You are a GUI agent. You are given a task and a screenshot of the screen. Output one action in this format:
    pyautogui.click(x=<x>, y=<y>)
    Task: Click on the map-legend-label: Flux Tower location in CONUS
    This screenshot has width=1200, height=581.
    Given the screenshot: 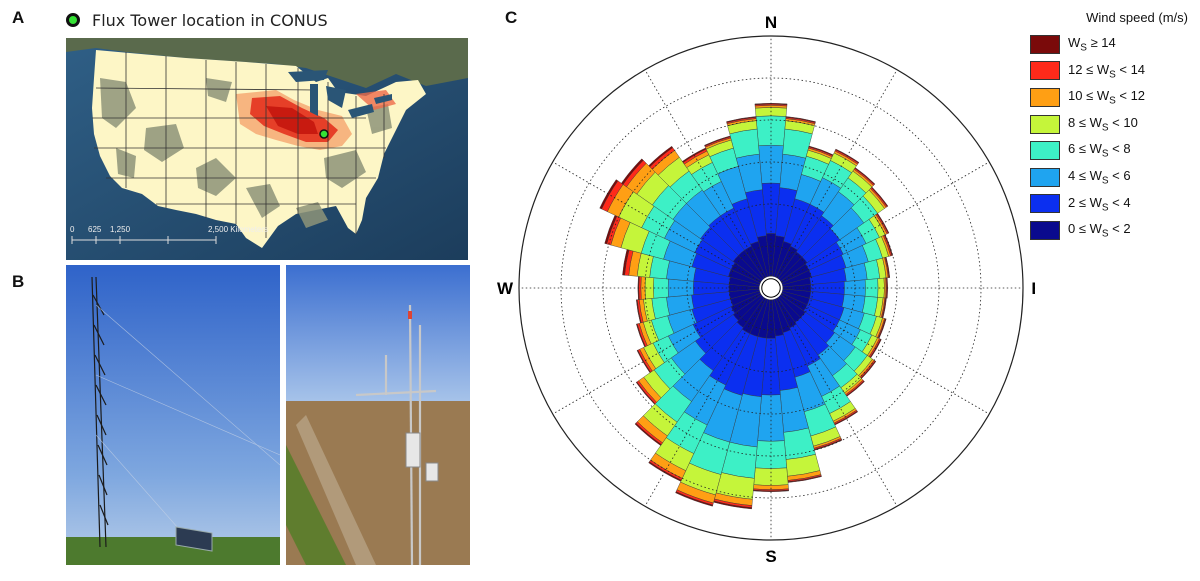 What is the action you would take?
    pyautogui.click(x=210, y=20)
    